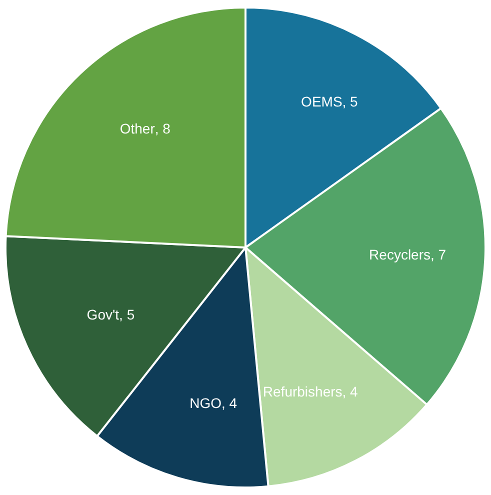 The width and height of the screenshot is (491, 495). What do you see at coordinates (438, 254) in the screenshot?
I see `data-label: , 7` at bounding box center [438, 254].